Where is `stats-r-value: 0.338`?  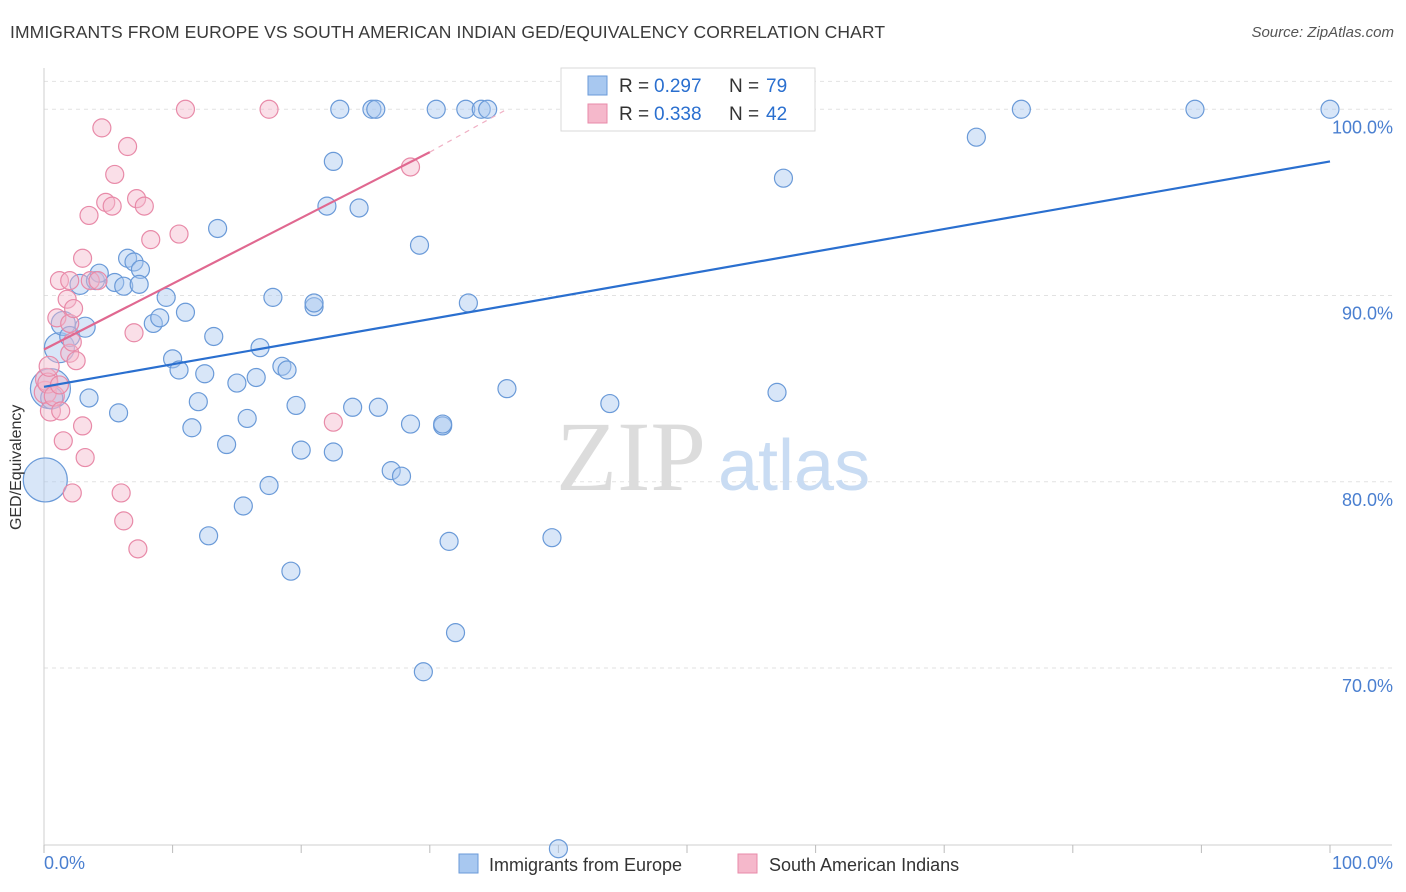
stats-r-value: 0.338 is located at coordinates (678, 114).